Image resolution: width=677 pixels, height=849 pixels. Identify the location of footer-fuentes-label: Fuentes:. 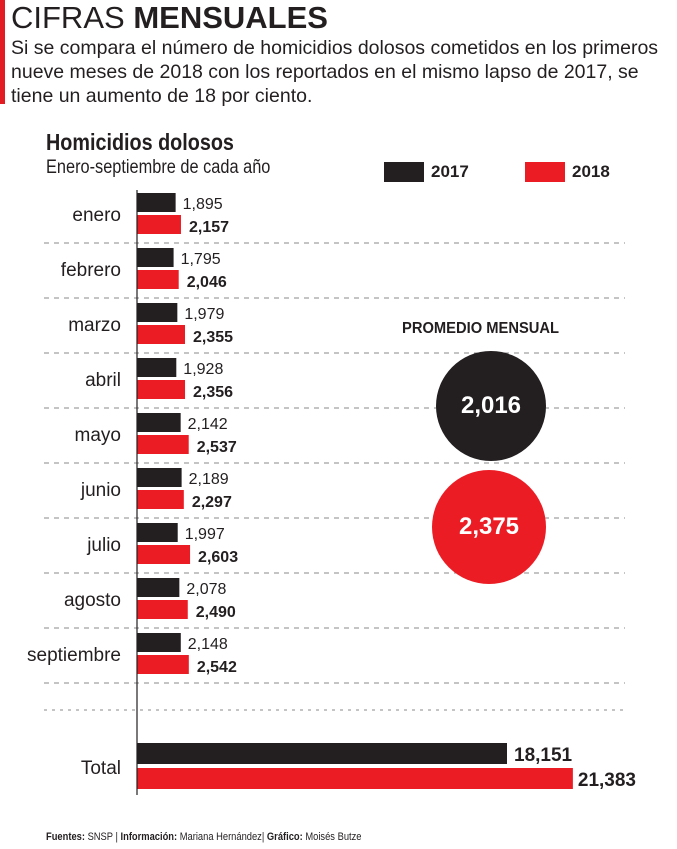
(65, 837).